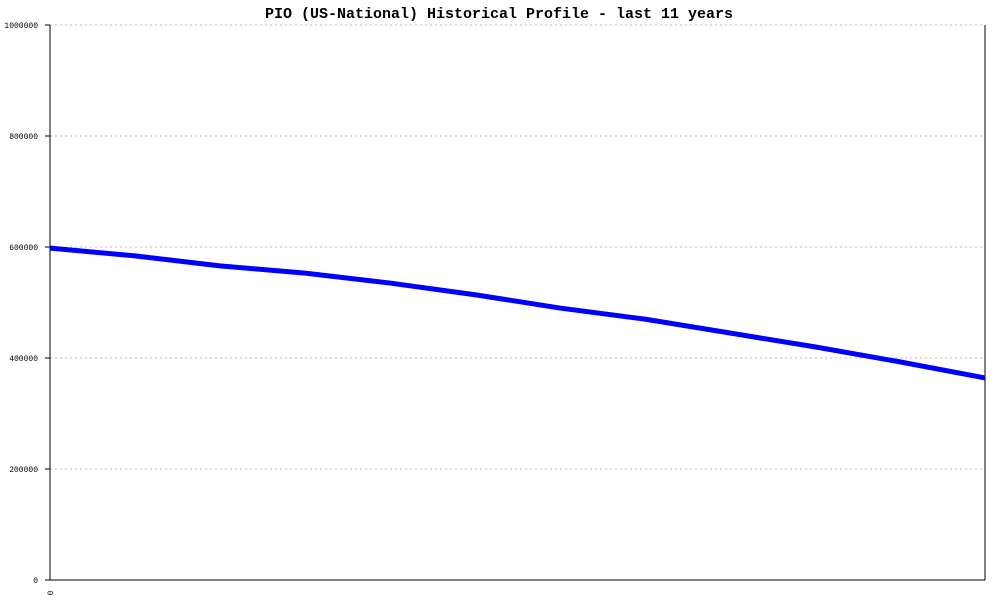 The height and width of the screenshot is (600, 1000). I want to click on y-tick-label: 600000, so click(23, 248).